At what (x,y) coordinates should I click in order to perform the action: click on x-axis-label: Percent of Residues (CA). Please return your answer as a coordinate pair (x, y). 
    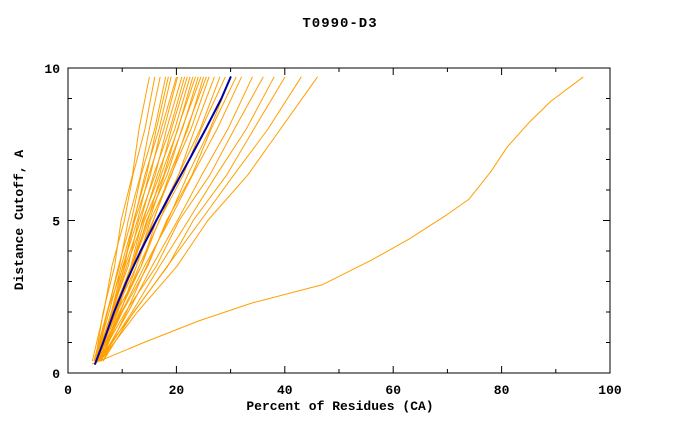
    Looking at the image, I should click on (340, 406).